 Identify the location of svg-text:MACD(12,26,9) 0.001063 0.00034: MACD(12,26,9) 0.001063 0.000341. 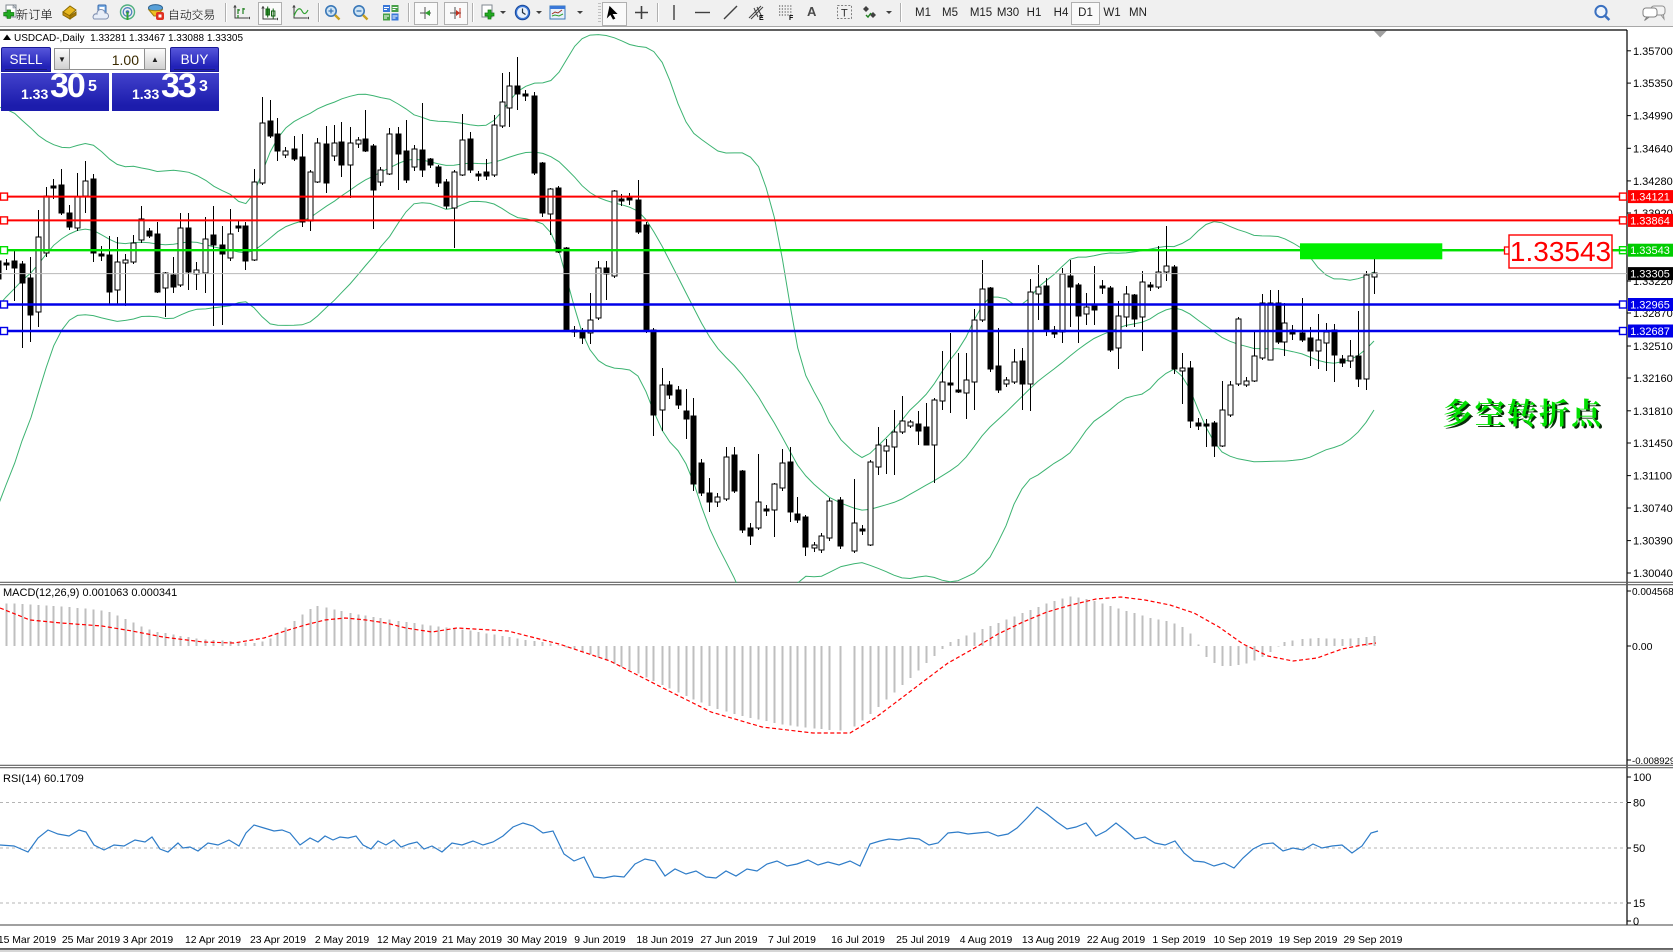
(90, 593).